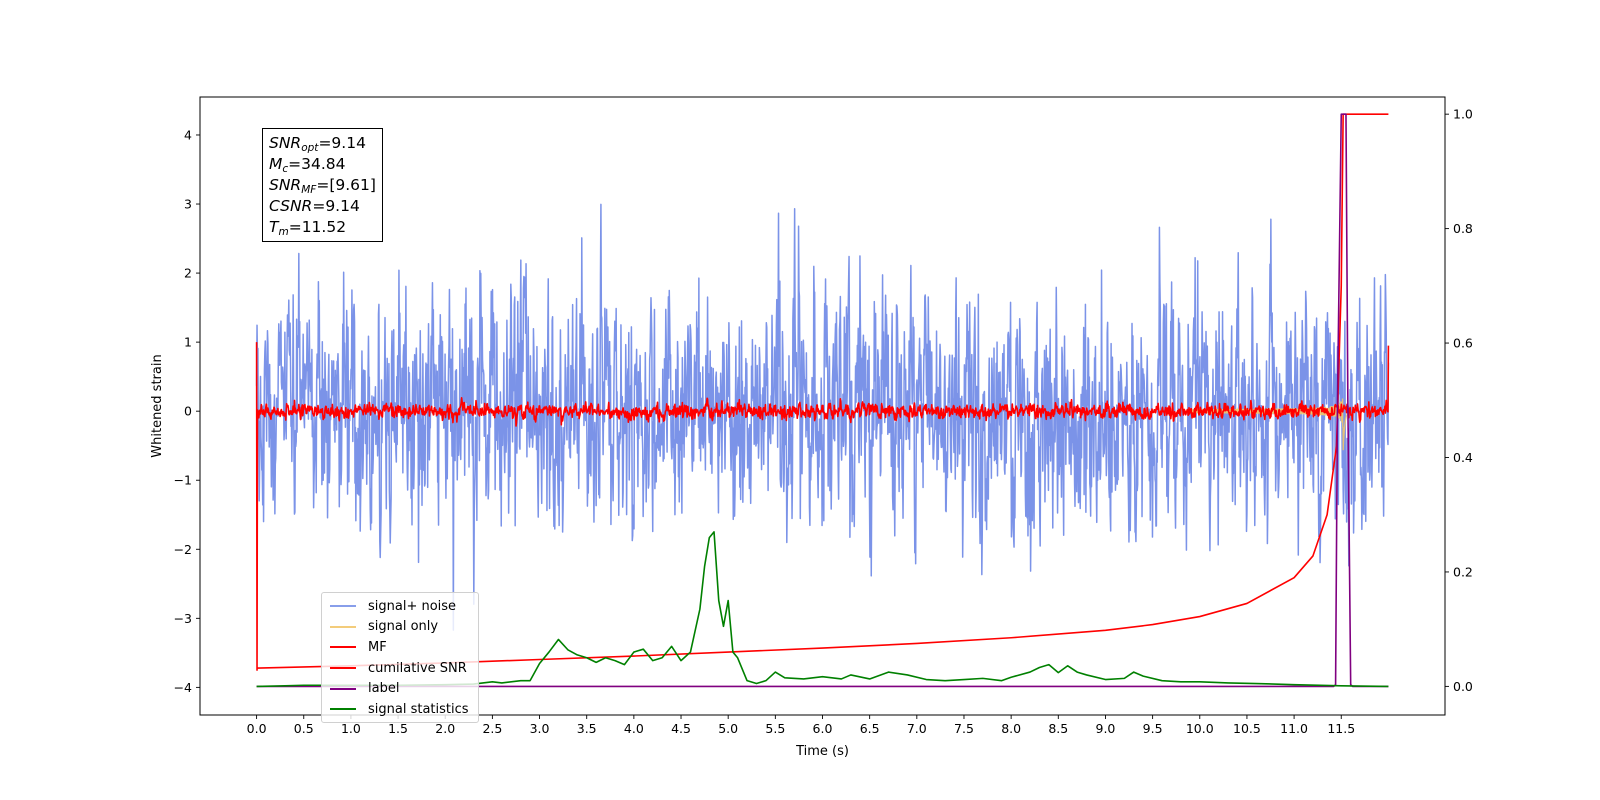  Describe the element at coordinates (309, 190) in the screenshot. I see `snr-mf-subscript: MF` at that location.